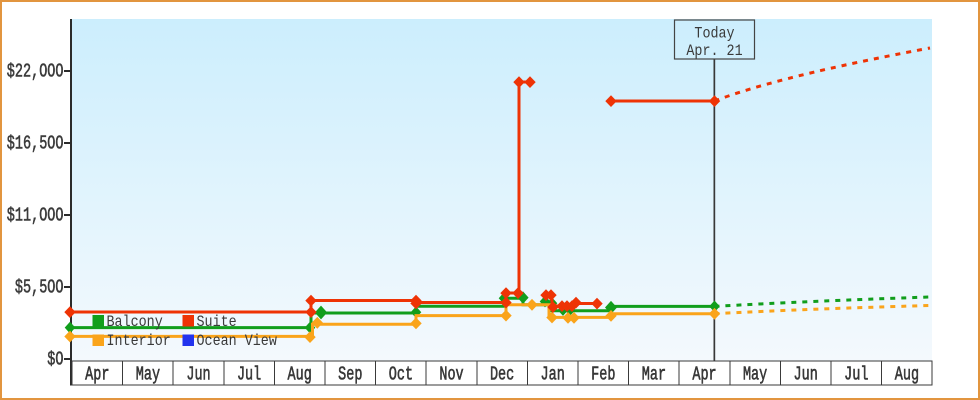  What do you see at coordinates (135, 322) in the screenshot?
I see `svg-text: Balcony` at bounding box center [135, 322].